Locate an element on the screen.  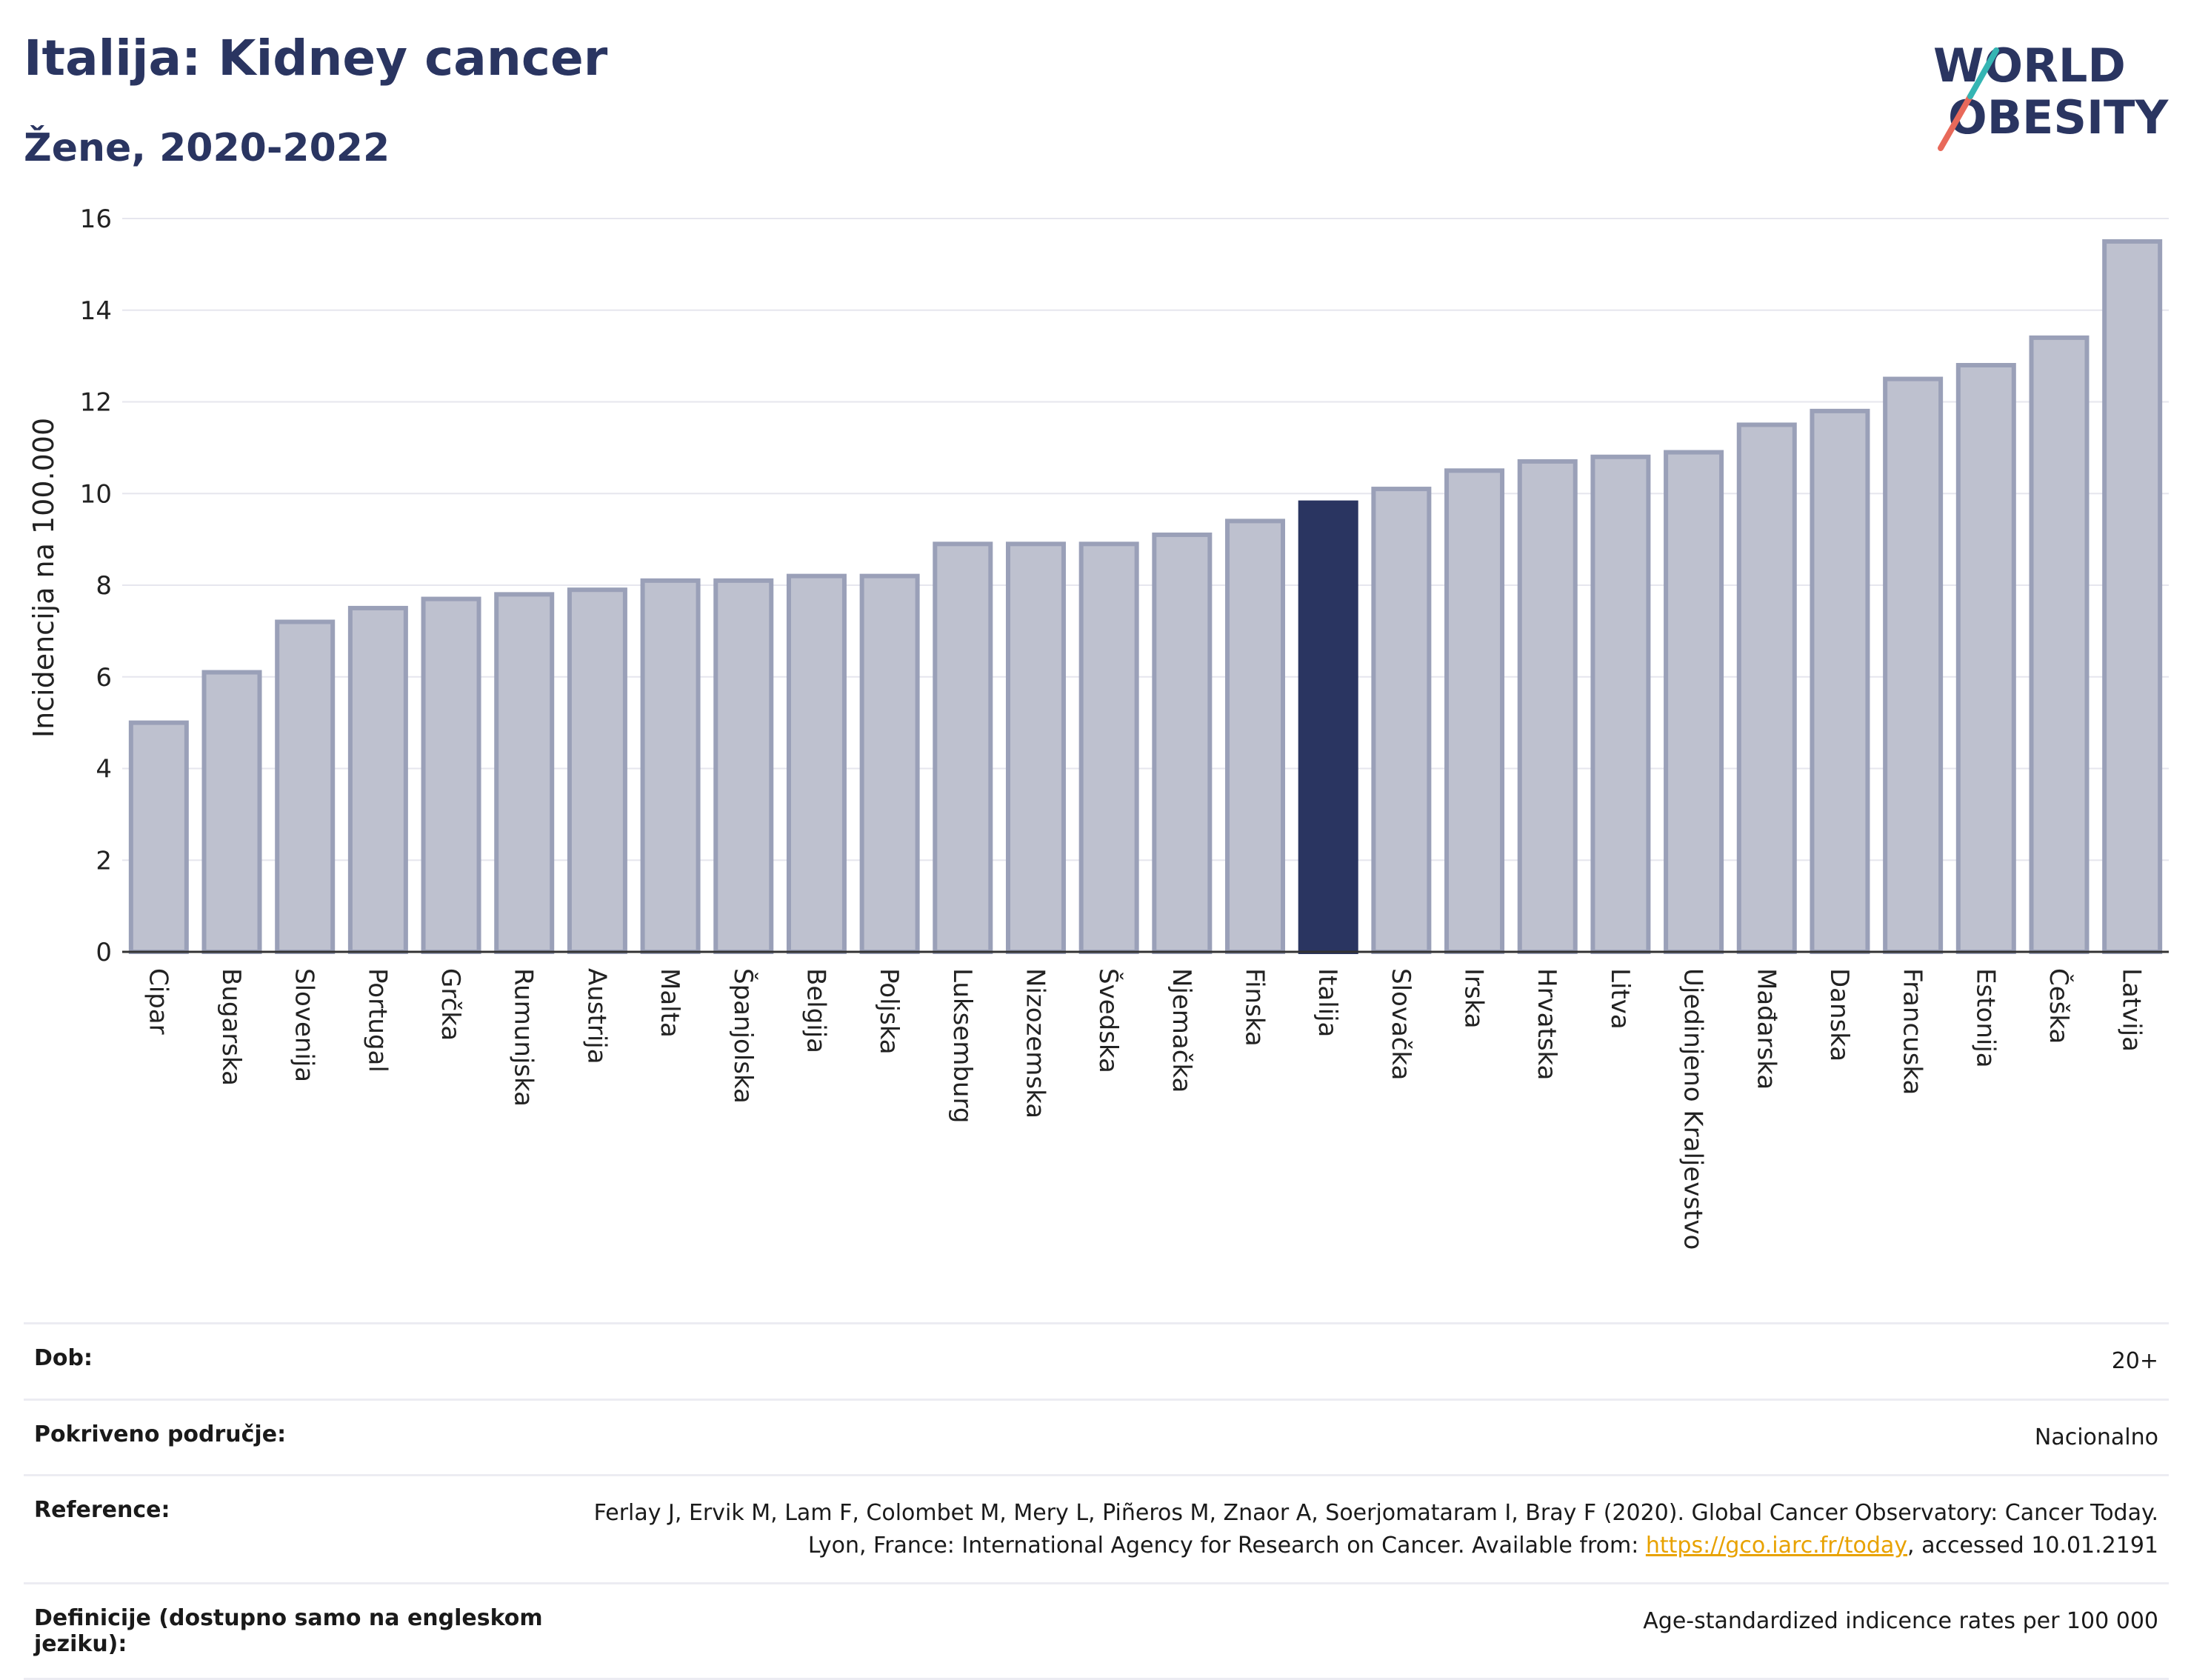
x-tick-label: Češka is located at coordinates (2059, 1006).